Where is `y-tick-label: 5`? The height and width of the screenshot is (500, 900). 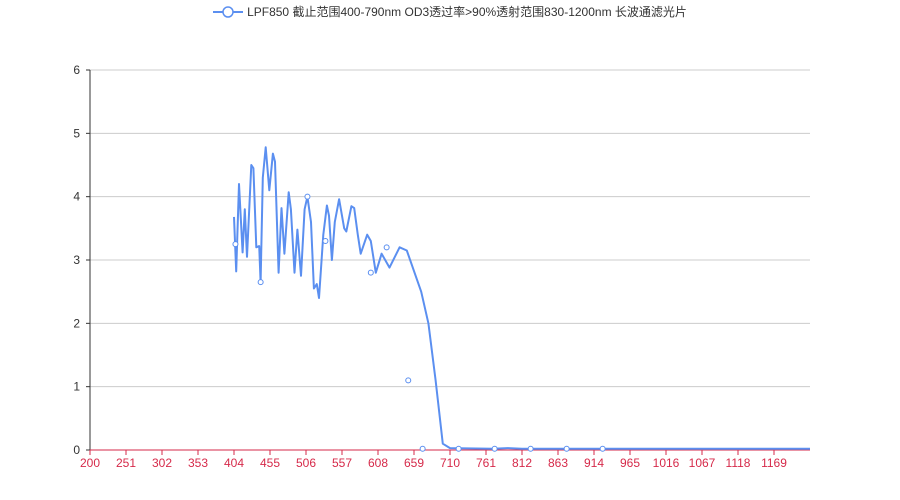
y-tick-label: 5 is located at coordinates (76, 133).